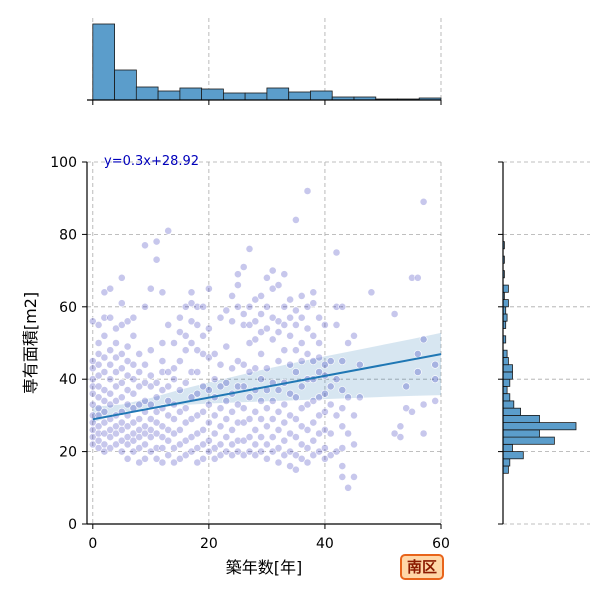  Describe the element at coordinates (72, 525) in the screenshot. I see `y-tick-label: 0` at that location.